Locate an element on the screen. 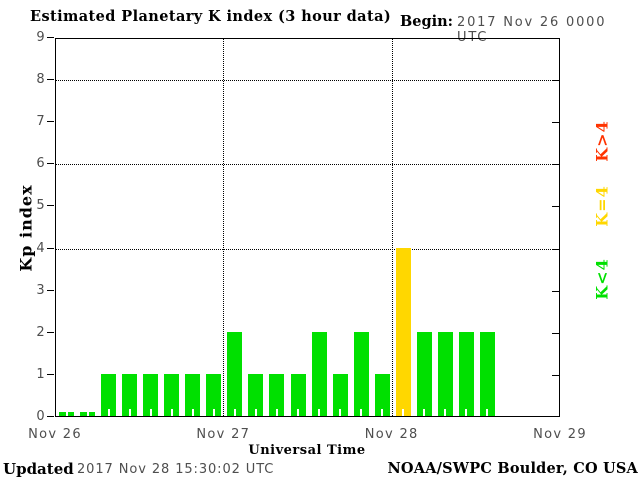 The height and width of the screenshot is (480, 640). x-axis-title: Universal Time is located at coordinates (307, 450).